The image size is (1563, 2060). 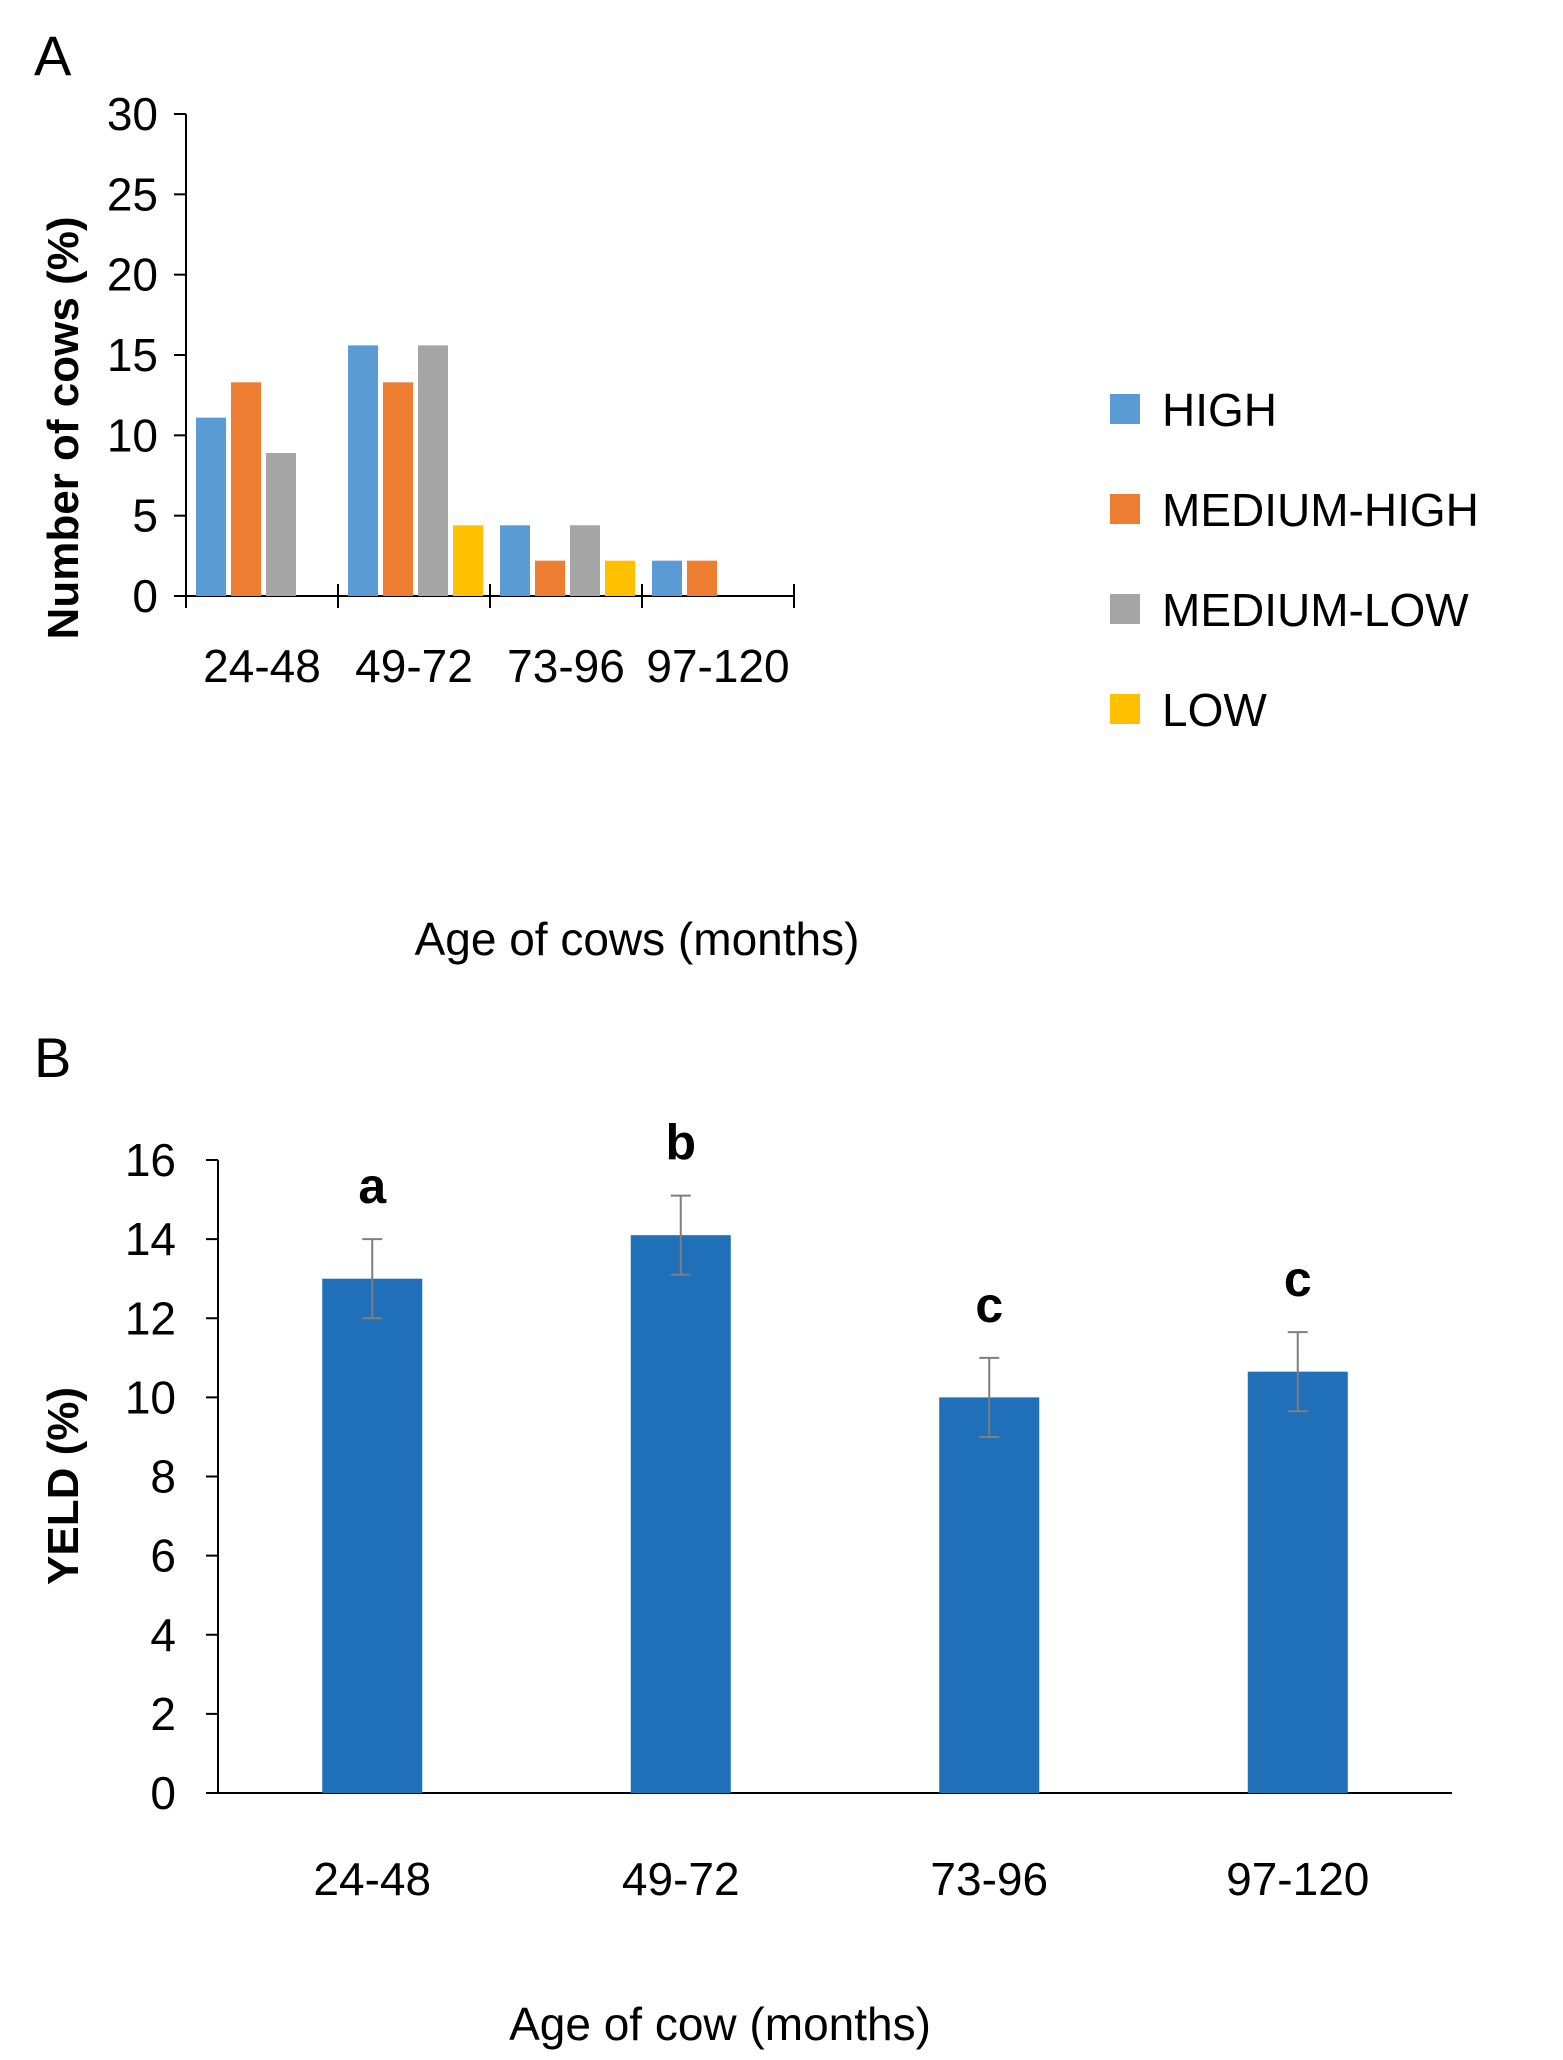 What do you see at coordinates (52, 1057) in the screenshot?
I see `panel-b-letter: B` at bounding box center [52, 1057].